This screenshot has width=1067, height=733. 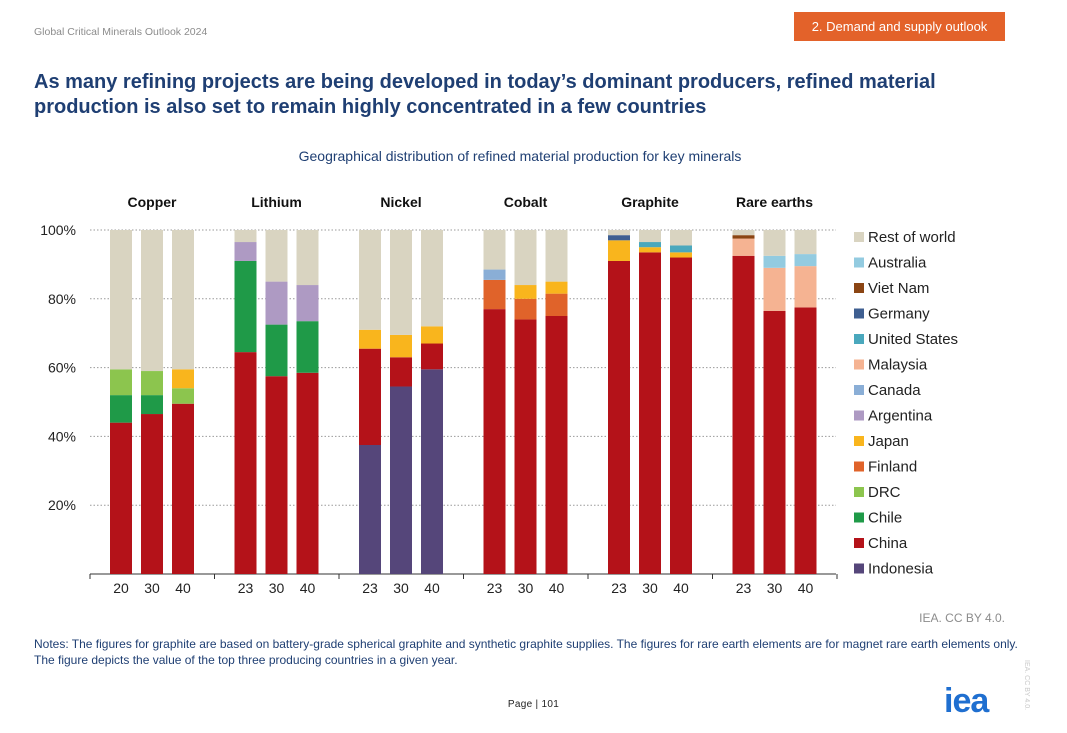 I want to click on y-tick-label: 40%, so click(x=62, y=436).